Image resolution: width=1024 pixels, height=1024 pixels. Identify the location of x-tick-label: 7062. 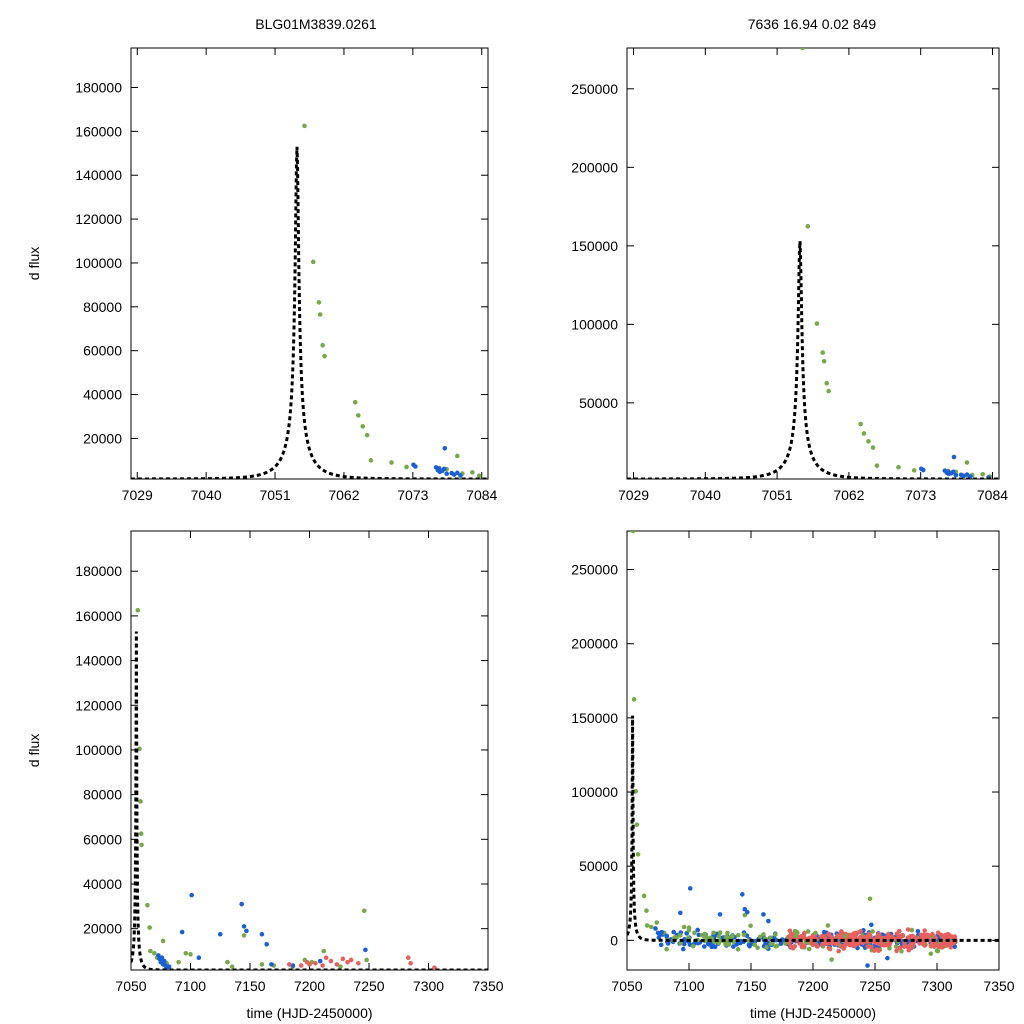
(343, 495).